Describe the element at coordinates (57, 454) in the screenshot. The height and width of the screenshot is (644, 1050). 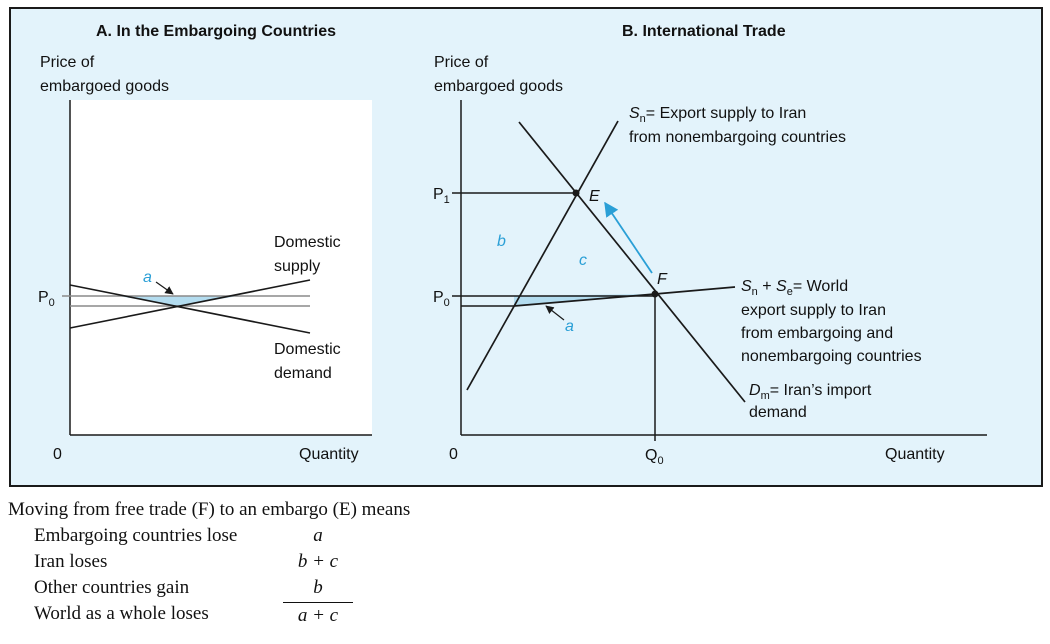
I see `panel-a-origin-label: 0` at that location.